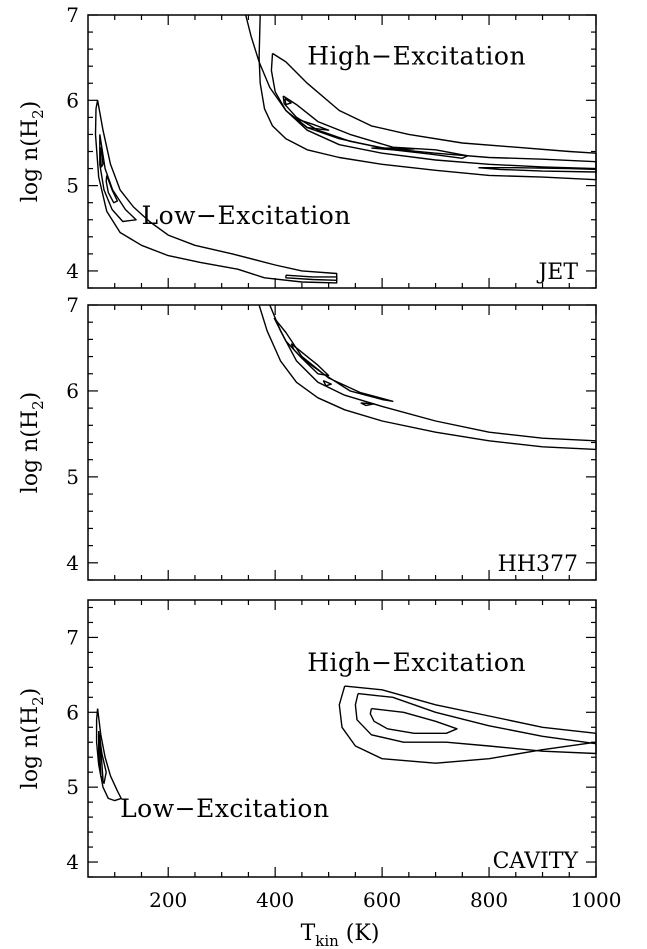  What do you see at coordinates (327, 940) in the screenshot?
I see `x-axis-title-subscript: kin` at bounding box center [327, 940].